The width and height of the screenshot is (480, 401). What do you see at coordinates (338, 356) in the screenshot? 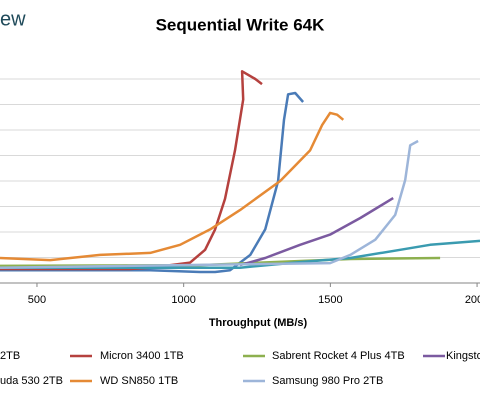
I see `legend-label: Sabrent Rocket 4 Plus 4TB` at bounding box center [338, 356].